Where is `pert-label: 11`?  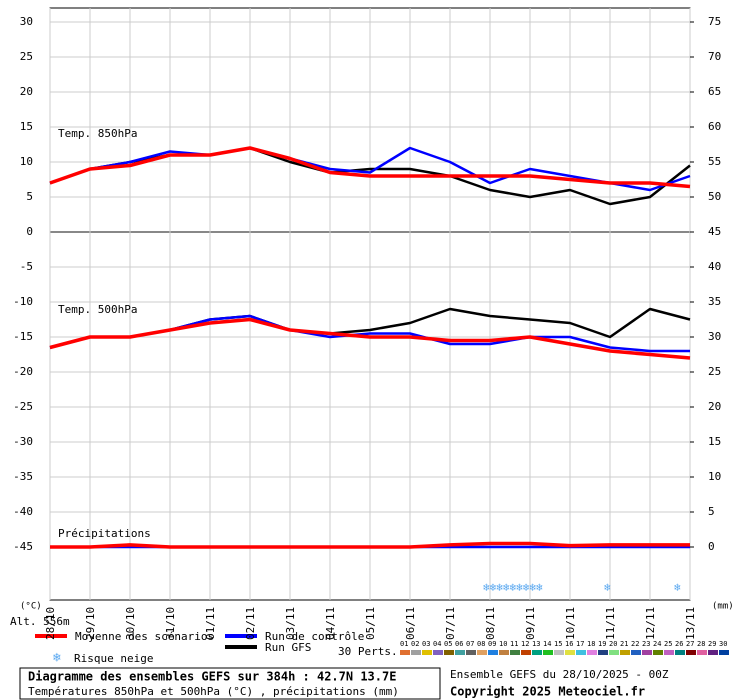
pert-label: 11 is located at coordinates (514, 644).